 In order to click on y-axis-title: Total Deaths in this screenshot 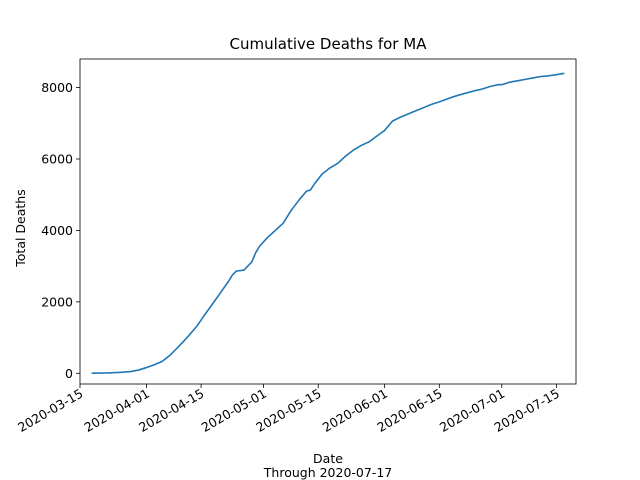, I will do `click(20, 228)`.